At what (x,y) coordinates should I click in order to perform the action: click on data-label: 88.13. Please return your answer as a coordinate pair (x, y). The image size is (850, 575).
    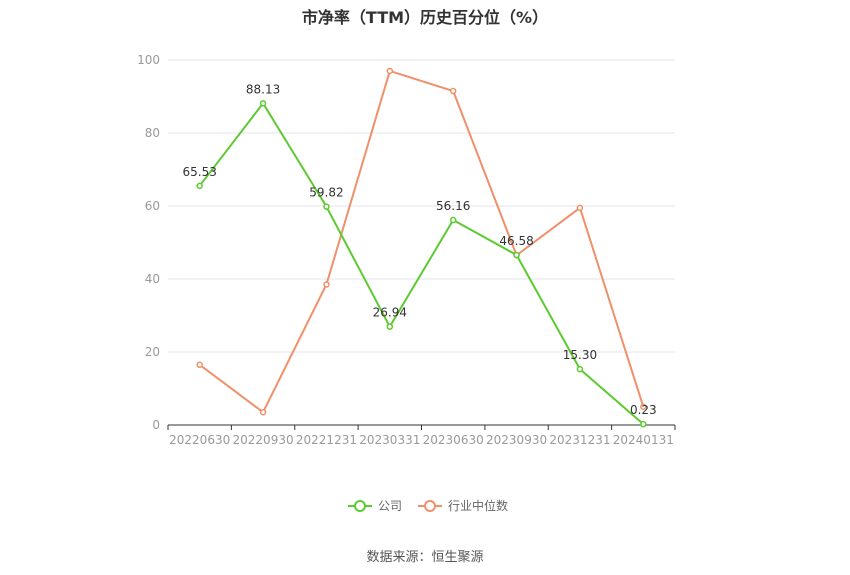
    Looking at the image, I should click on (263, 89).